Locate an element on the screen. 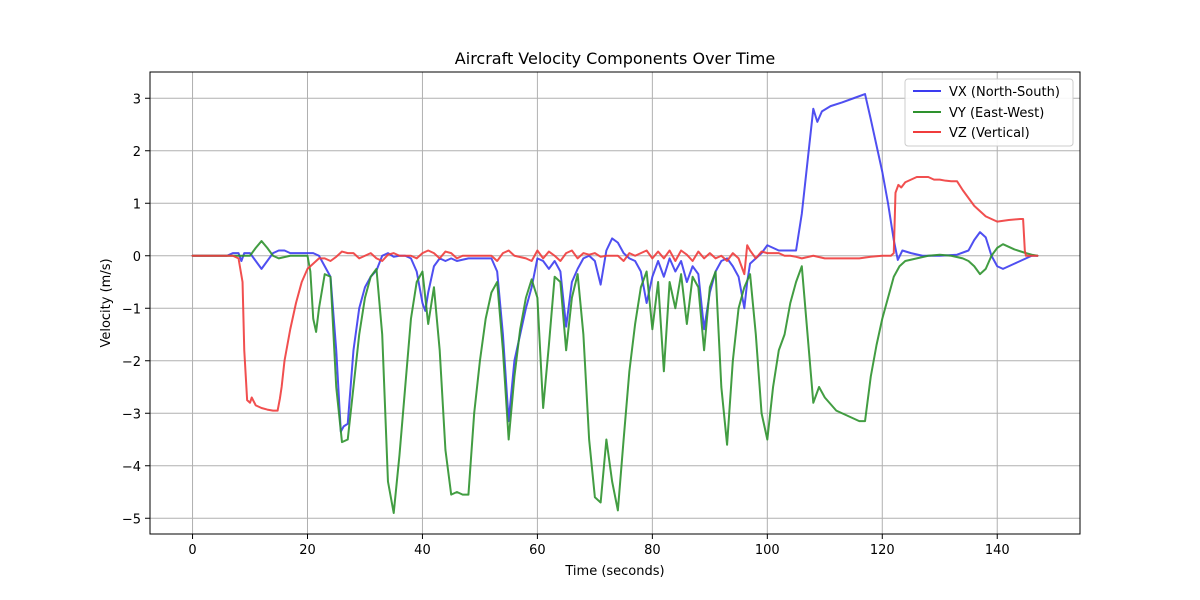  legend-label-vy: VY (East-West) is located at coordinates (996, 113).